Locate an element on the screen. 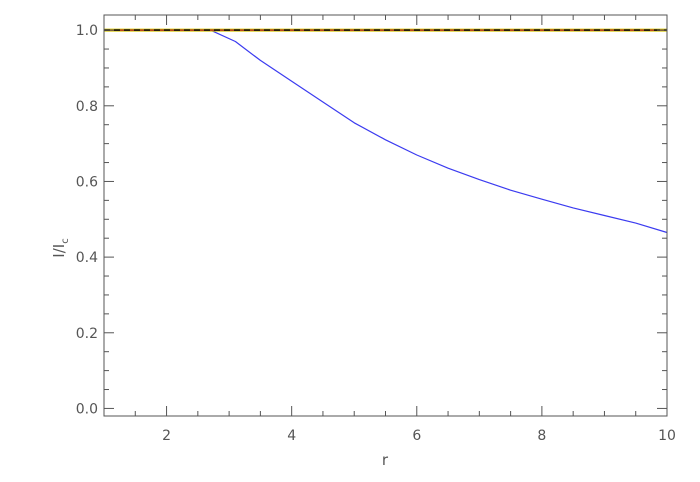 The image size is (700, 482). y-tick-label: 0.0 is located at coordinates (87, 409).